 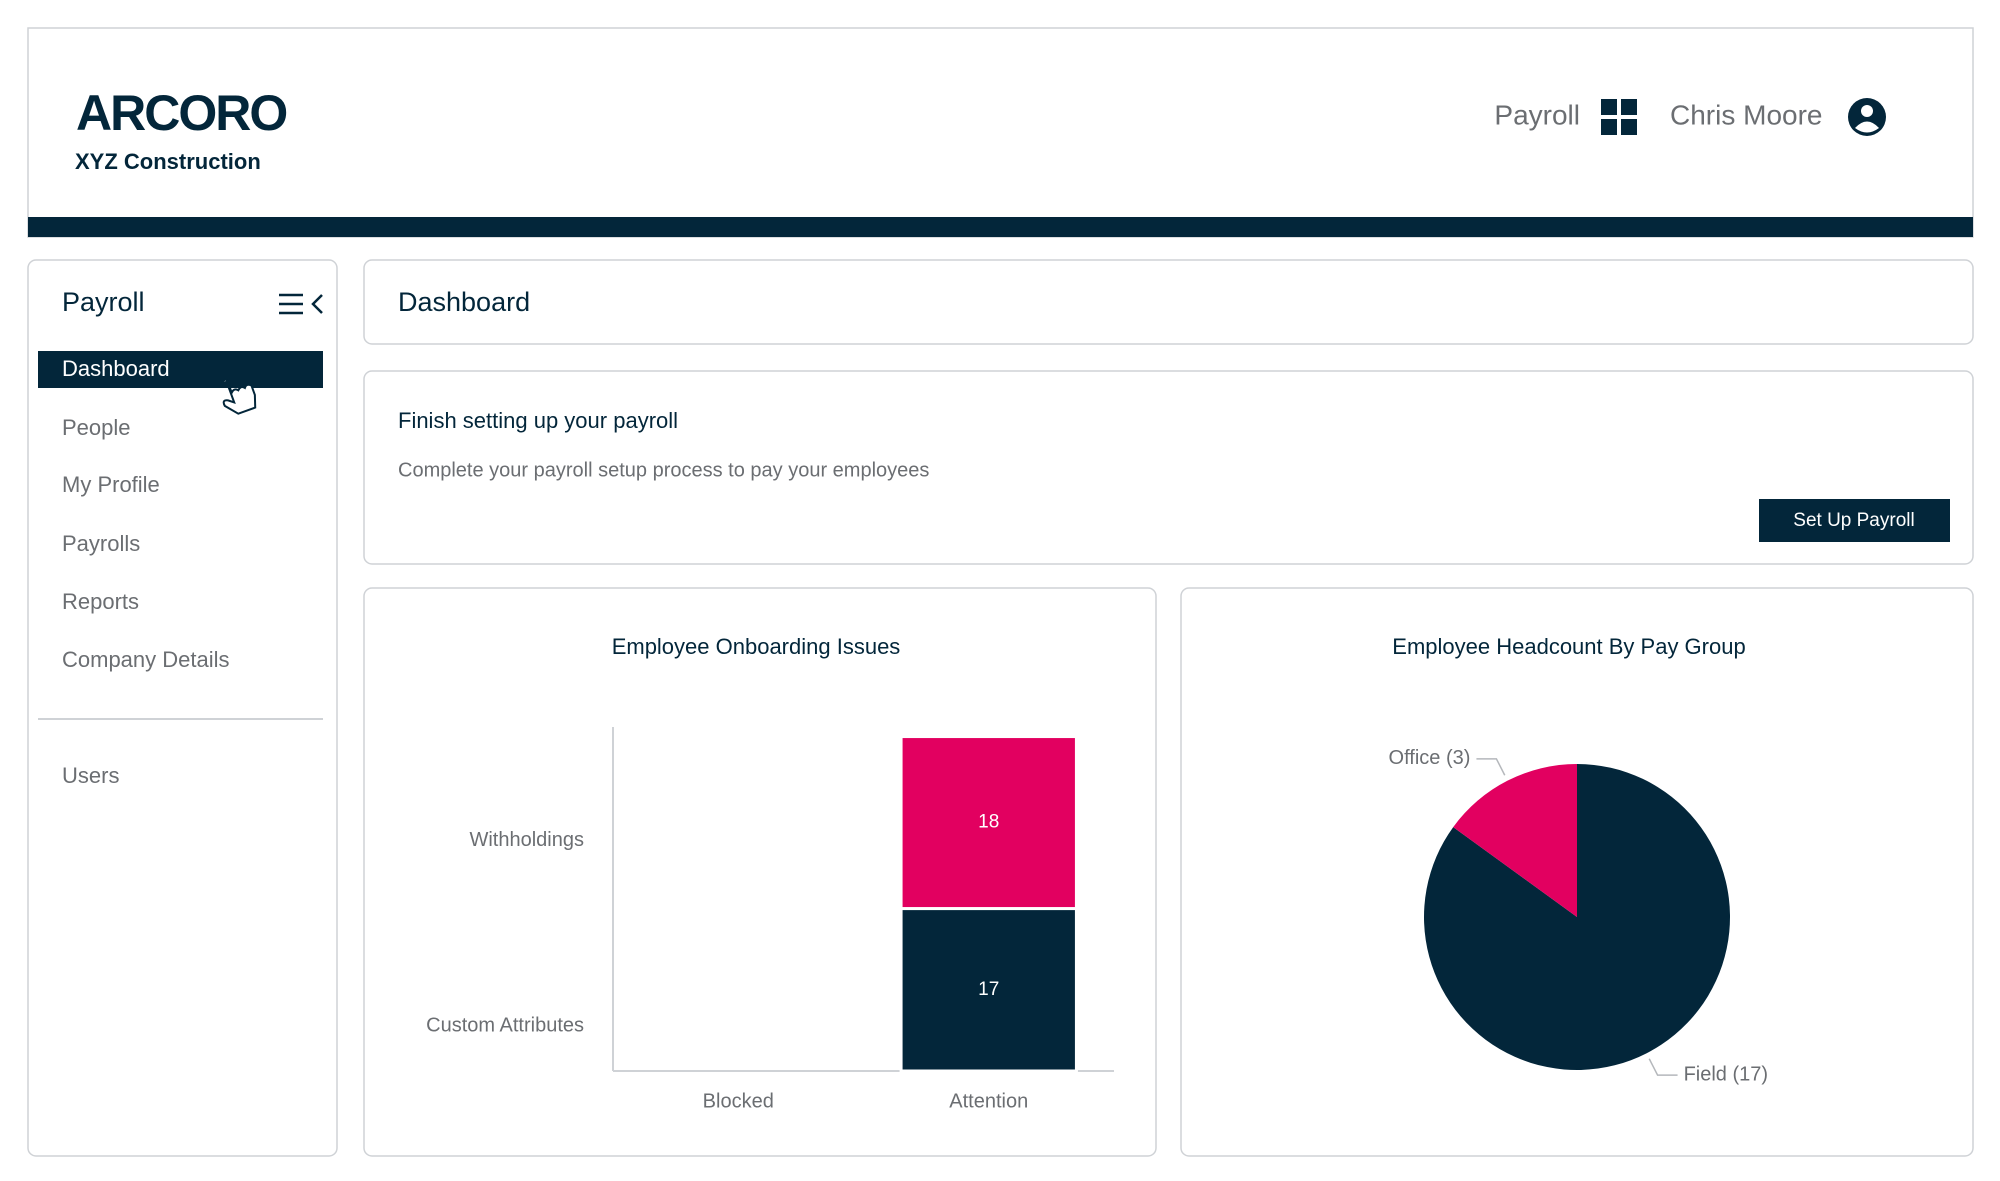 What do you see at coordinates (988, 1101) in the screenshot?
I see `x-tick-label: Attention` at bounding box center [988, 1101].